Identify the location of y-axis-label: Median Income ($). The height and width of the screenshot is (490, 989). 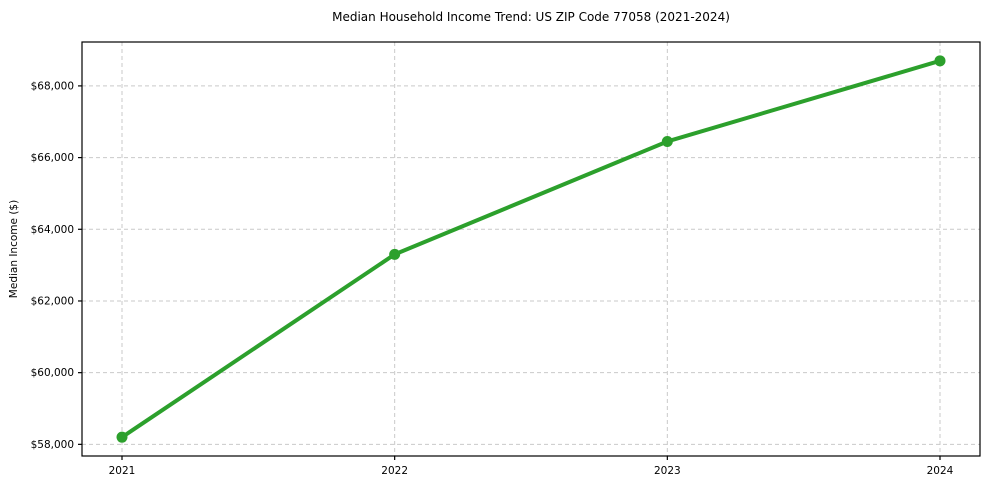
(14, 249).